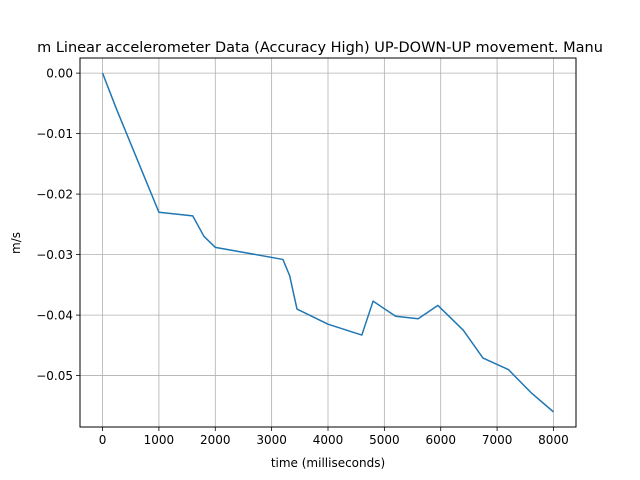 This screenshot has width=640, height=480. What do you see at coordinates (54, 316) in the screenshot?
I see `y-tick-label: −0.04` at bounding box center [54, 316].